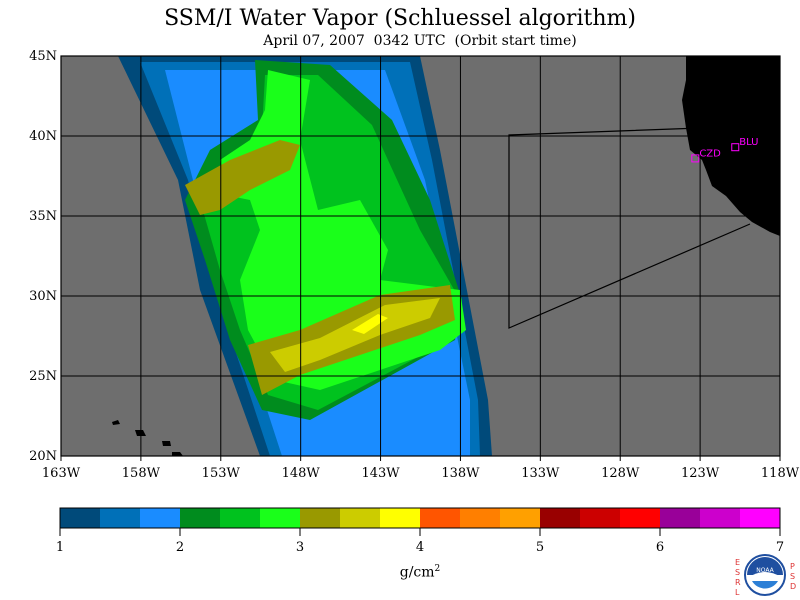 Image resolution: width=800 pixels, height=600 pixels. What do you see at coordinates (765, 570) in the screenshot?
I see `noaa-text: NOAA` at bounding box center [765, 570].